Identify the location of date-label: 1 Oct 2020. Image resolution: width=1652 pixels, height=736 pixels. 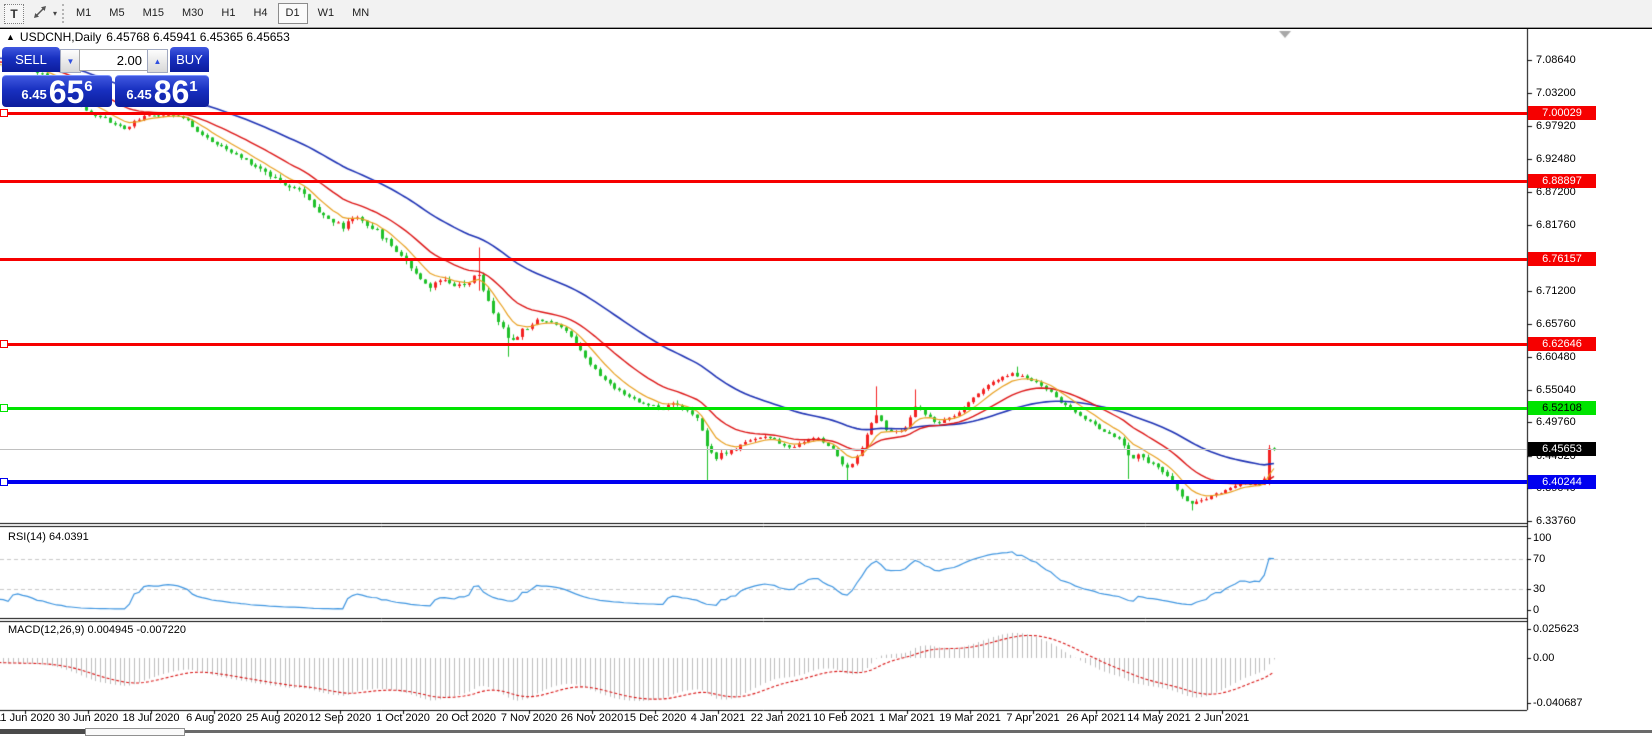
(403, 718).